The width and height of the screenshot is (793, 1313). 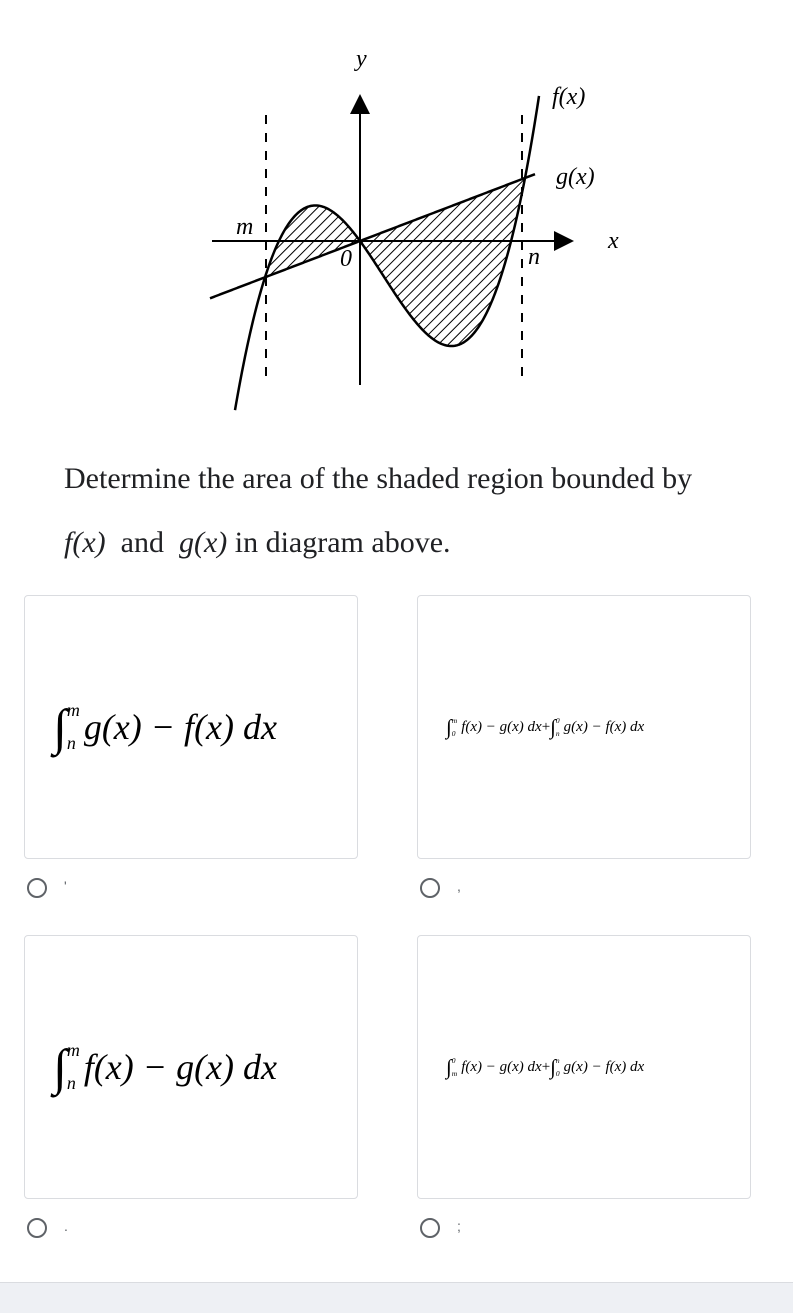 I want to click on formula: ∫ m n g(x) − f(x) dx, so click(x=165, y=727).